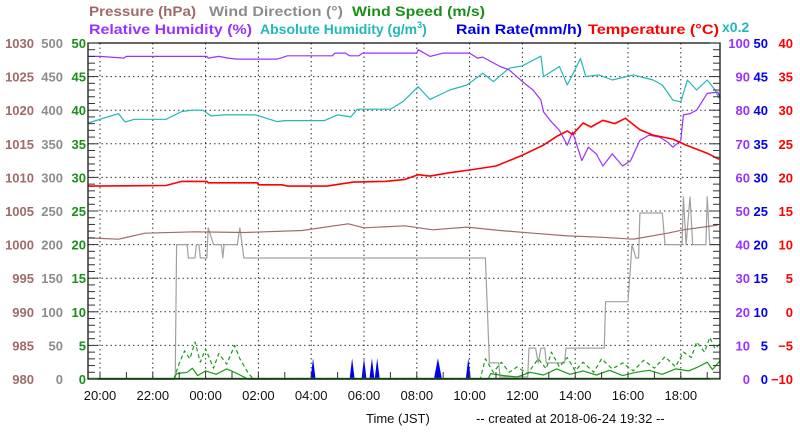  I want to click on y-tick-label-temperature: 20, so click(786, 177).